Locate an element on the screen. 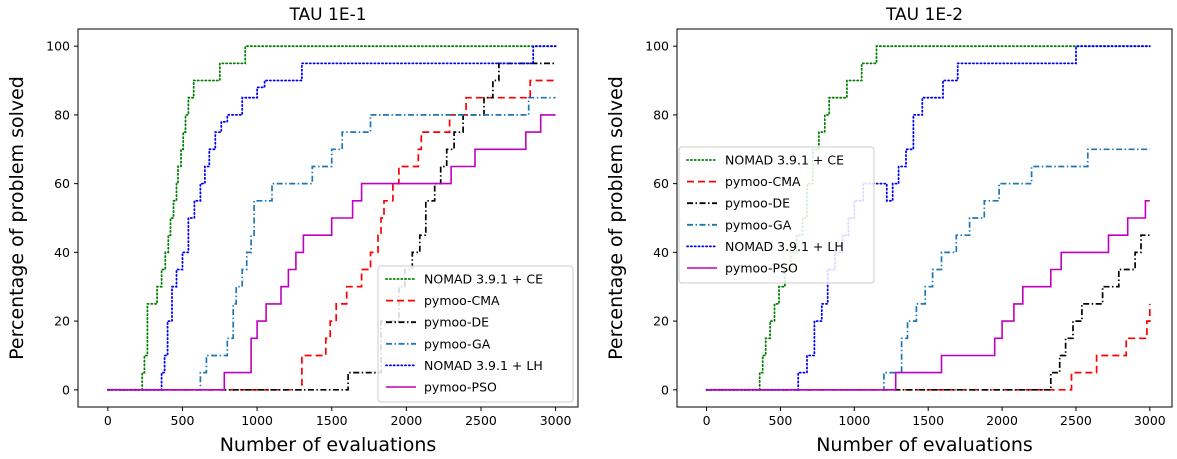  chart-title: TAU 1E-1 is located at coordinates (327, 15).